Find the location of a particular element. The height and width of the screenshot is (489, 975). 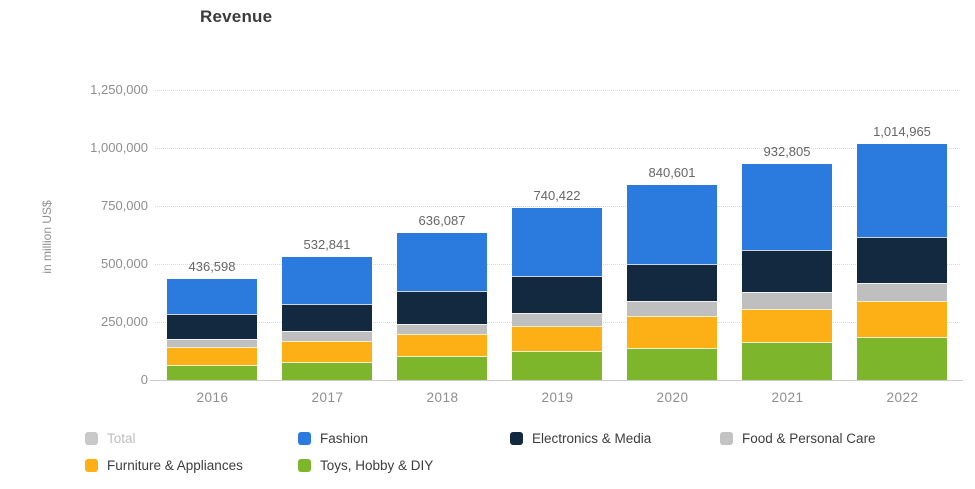

bar-slot-2022: 1,014,965 2022 is located at coordinates (902, 247).